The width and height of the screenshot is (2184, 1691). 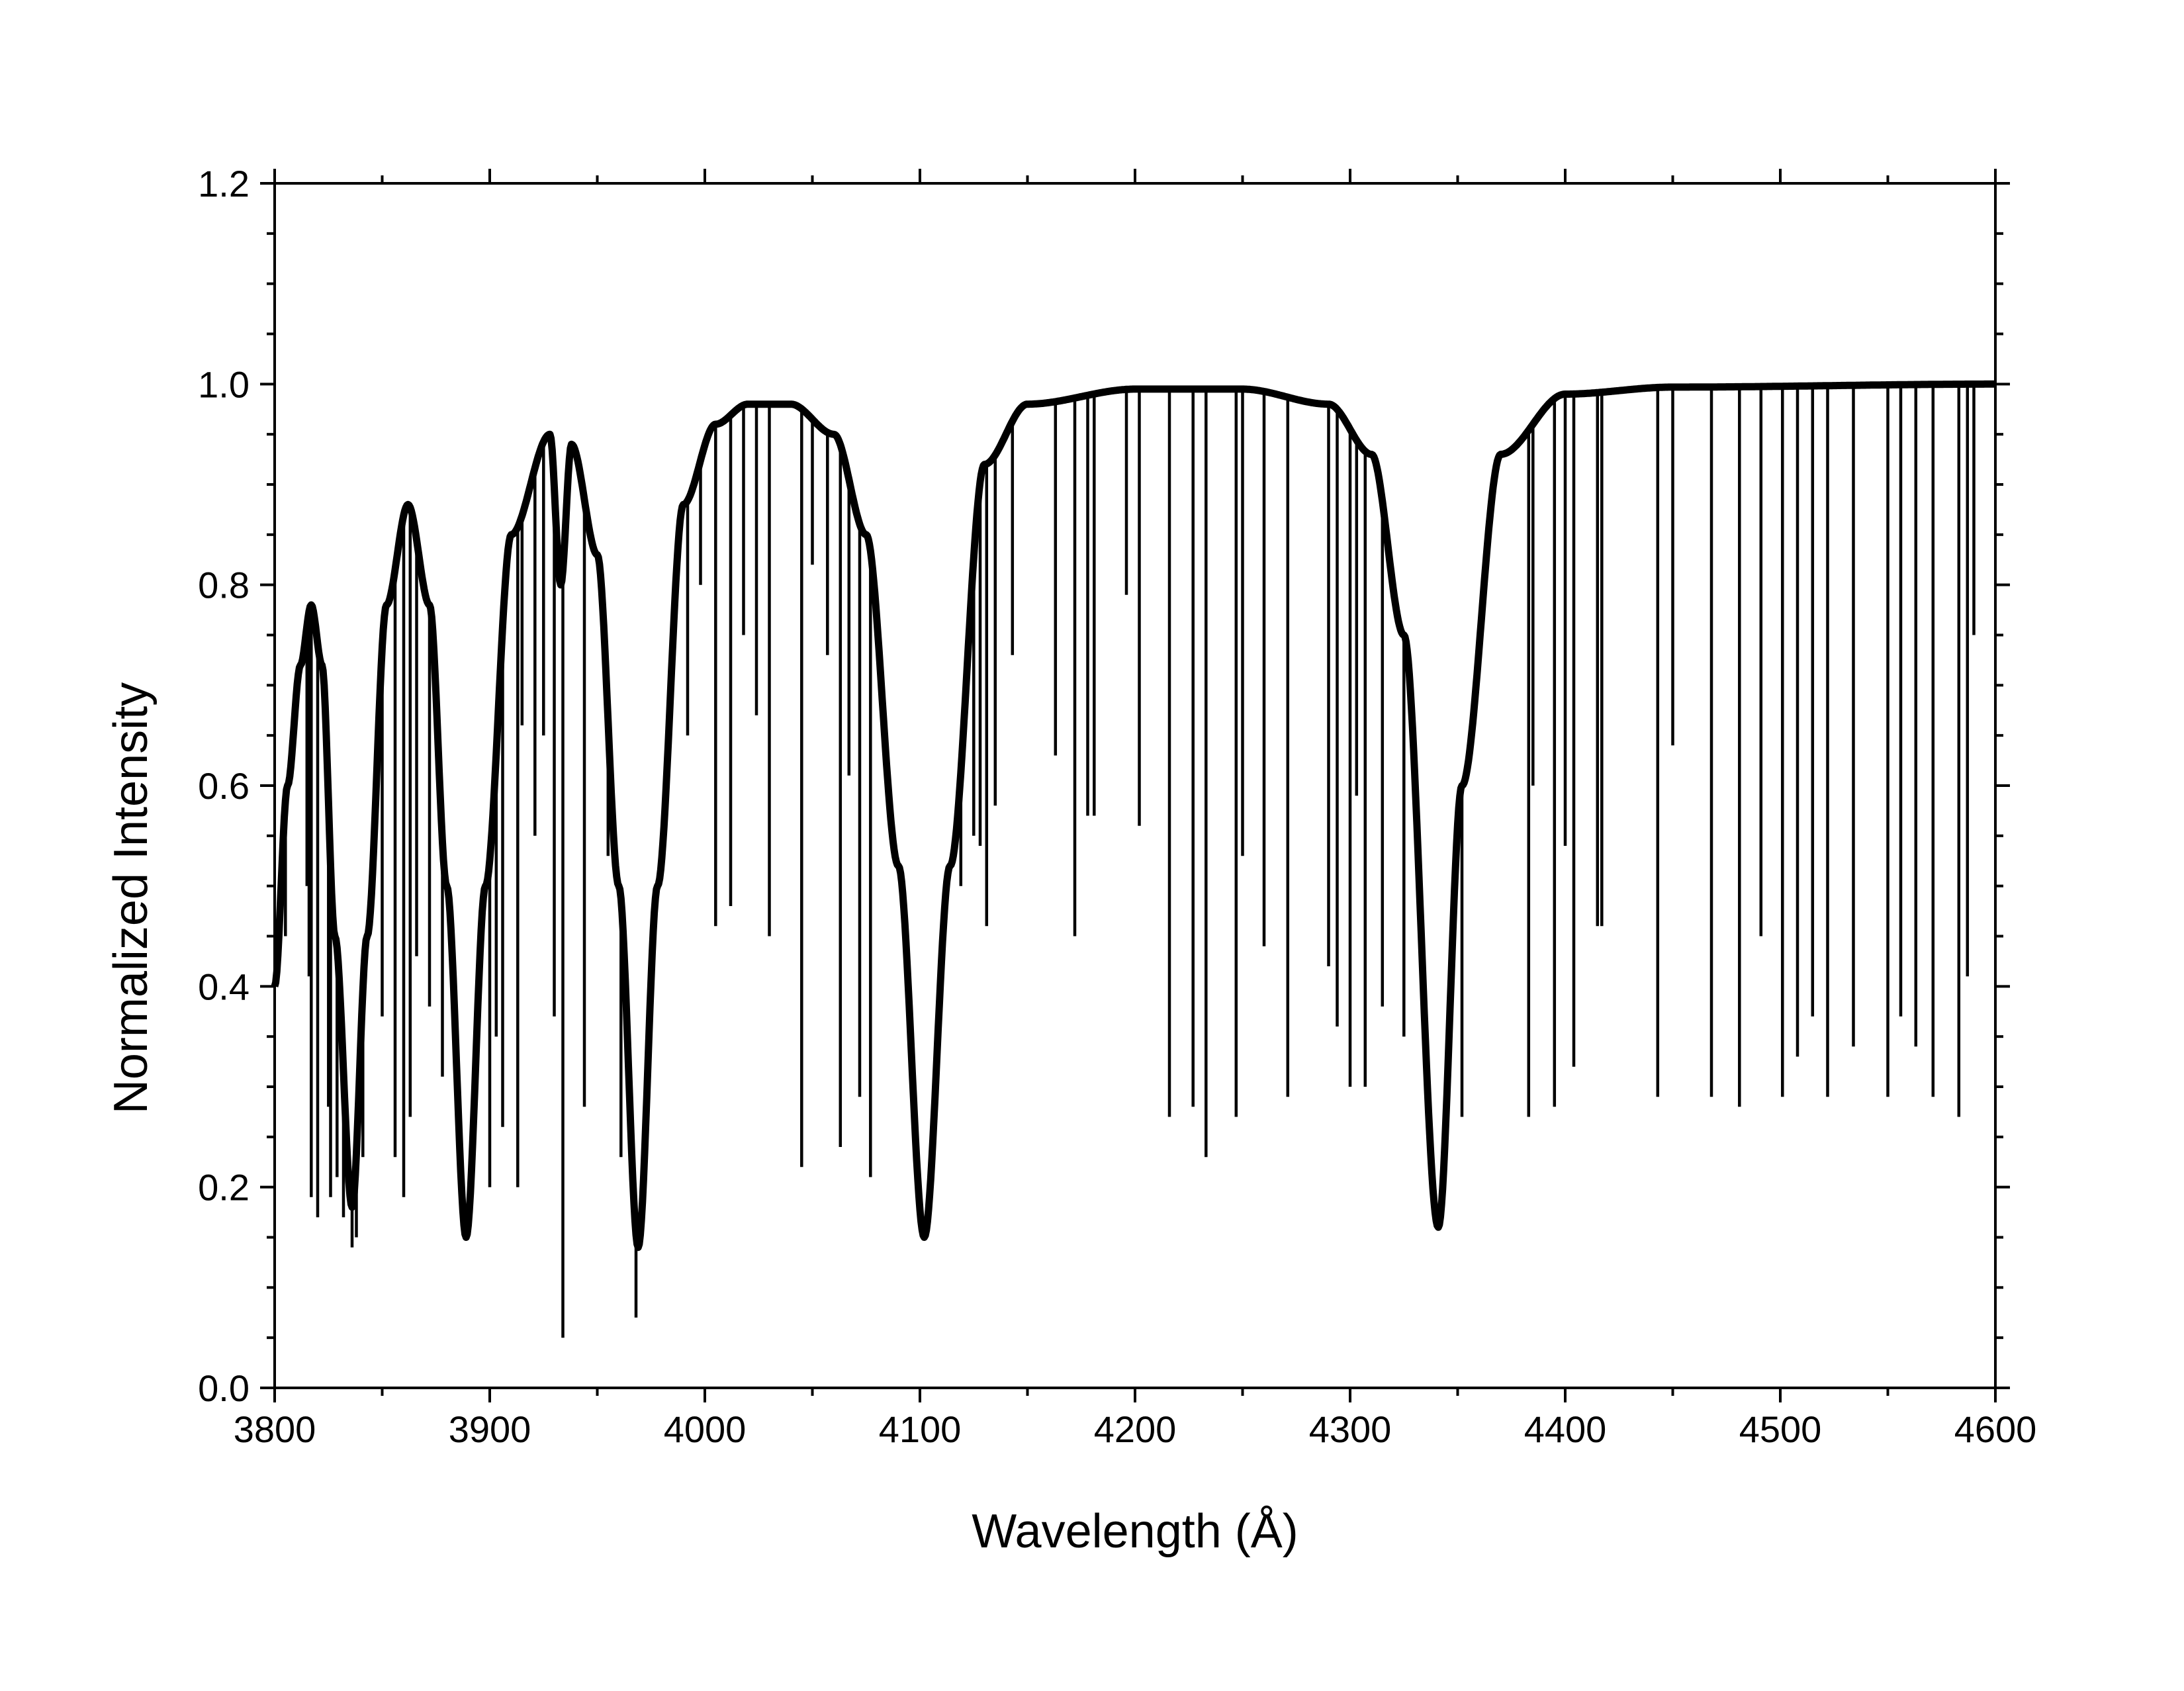 I want to click on y-tick-label: 0.2, so click(x=224, y=1188).